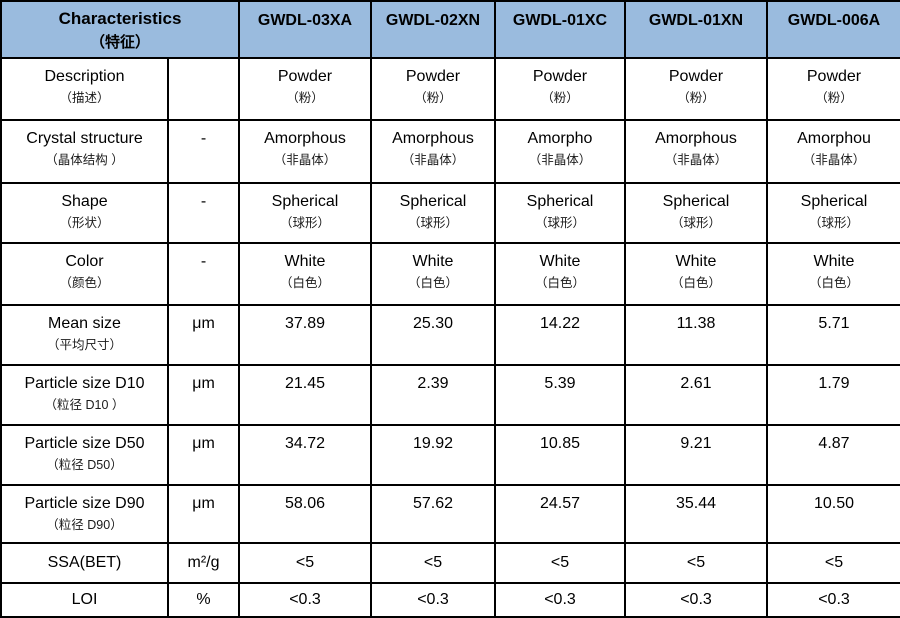 The width and height of the screenshot is (900, 618). I want to click on value: 14.22, so click(560, 323).